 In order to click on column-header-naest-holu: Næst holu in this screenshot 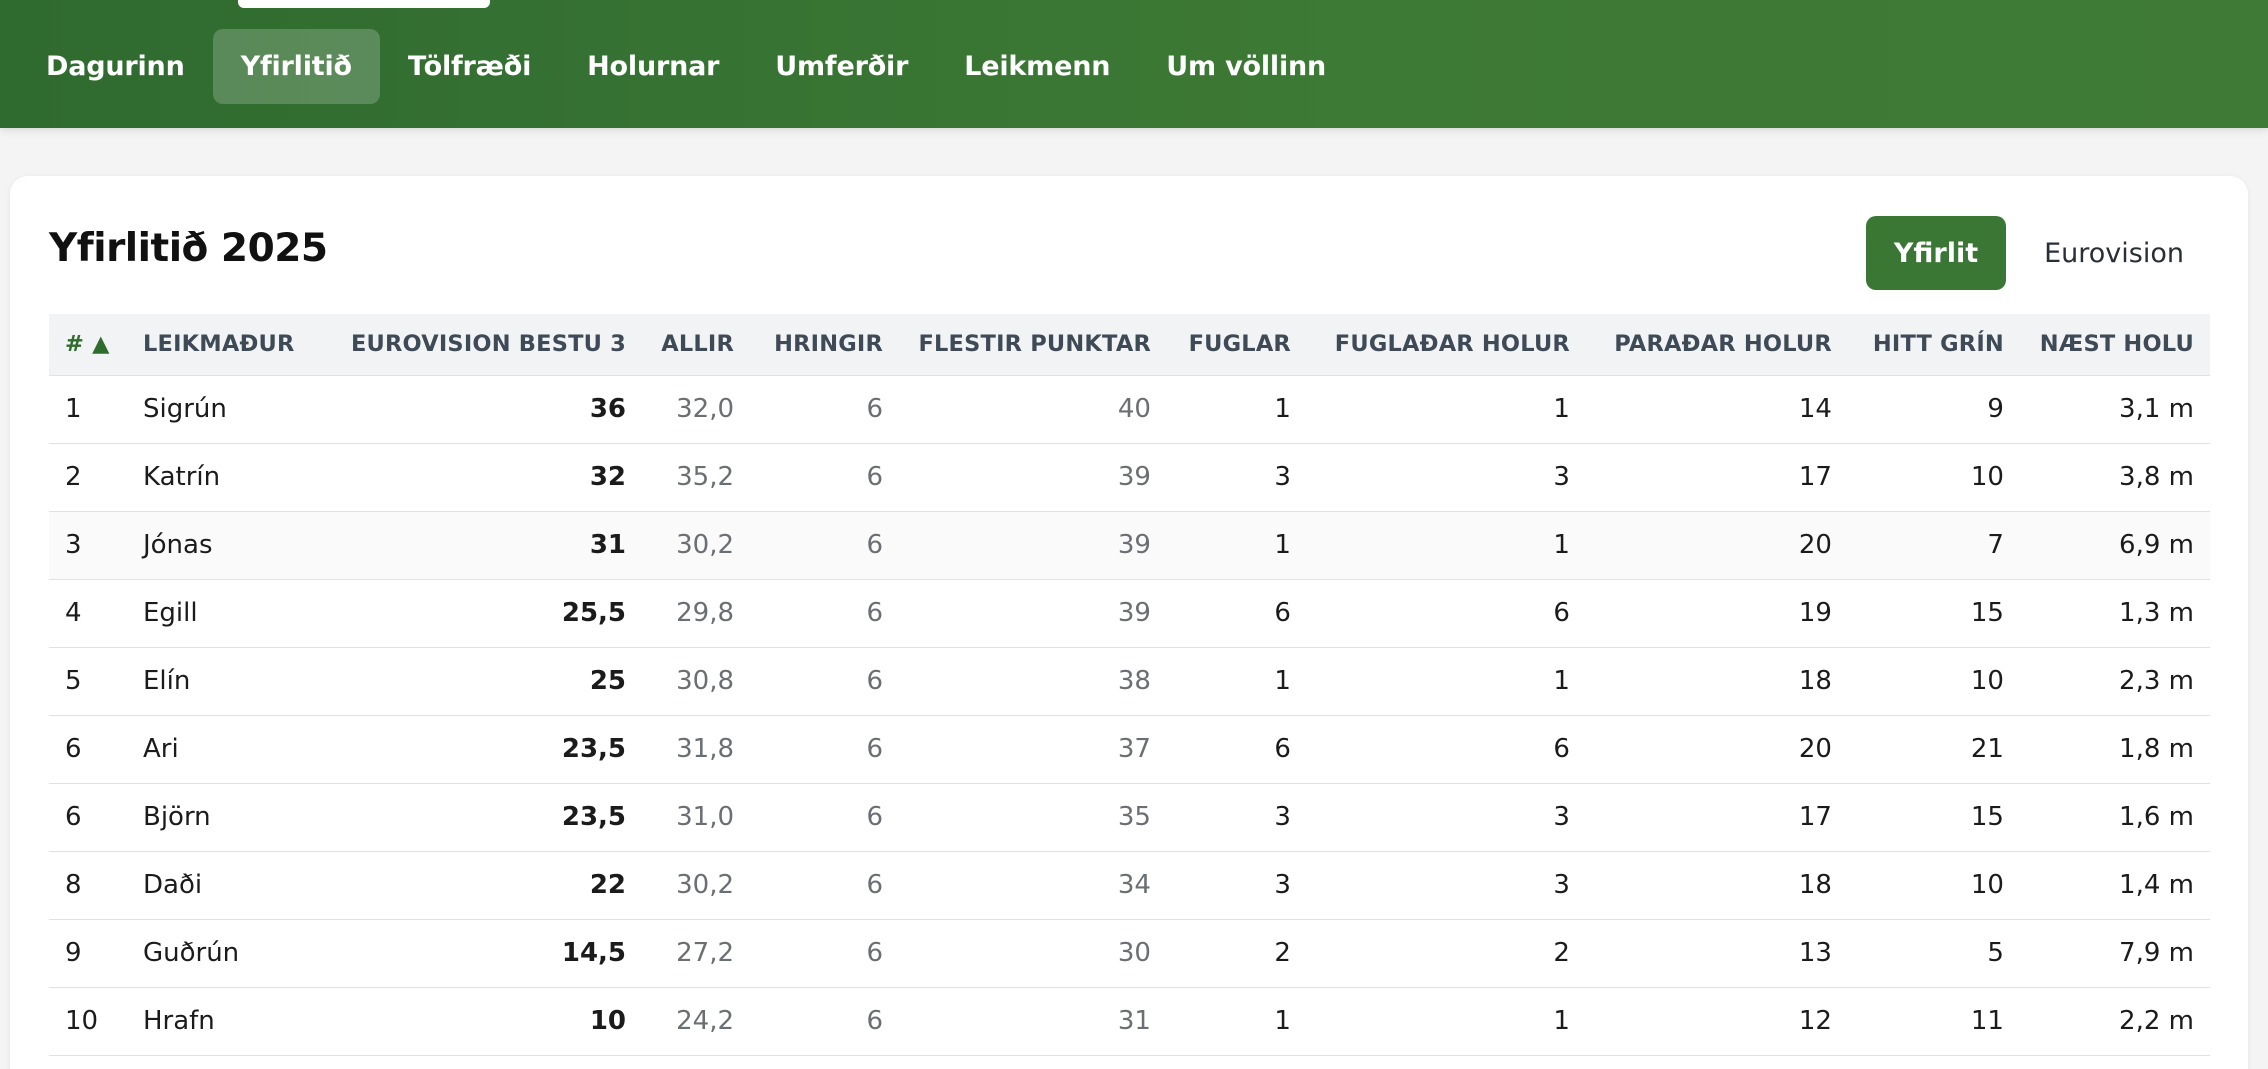, I will do `click(2116, 344)`.